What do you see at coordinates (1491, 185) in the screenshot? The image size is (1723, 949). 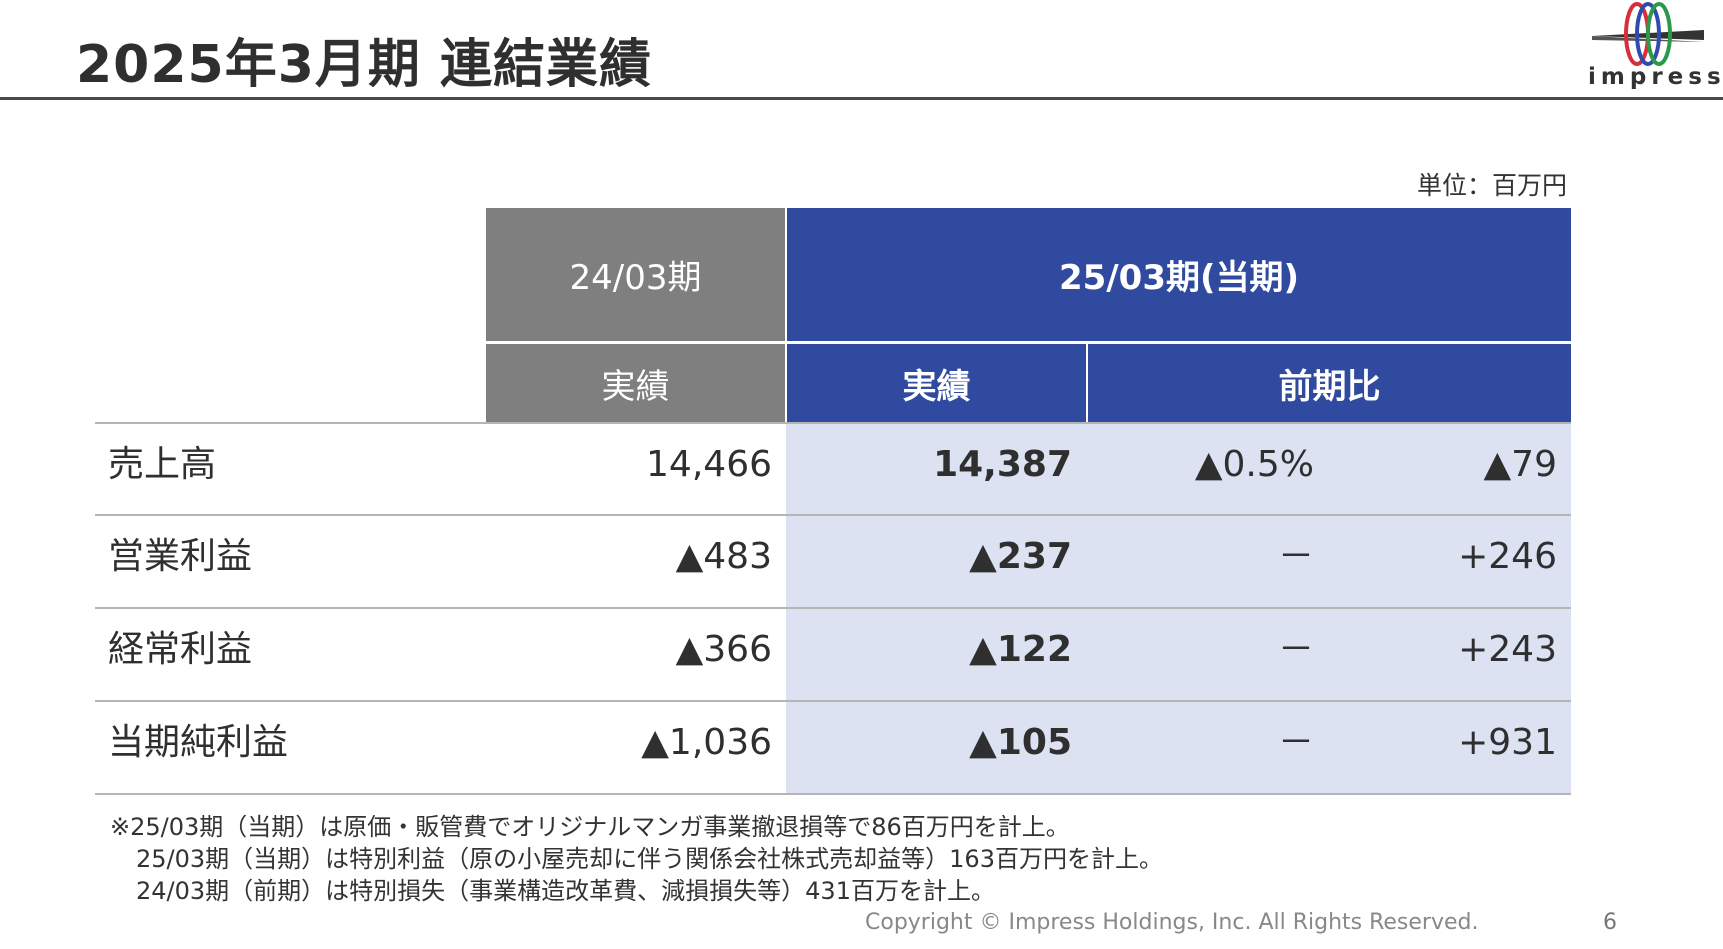 I see `unit-label: 単位：百万円` at bounding box center [1491, 185].